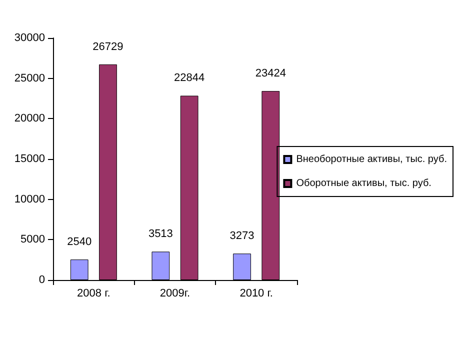 The width and height of the screenshot is (467, 343). Describe the element at coordinates (364, 183) in the screenshot. I see `legend-label: Оборотные активы, тыс. руб.` at that location.